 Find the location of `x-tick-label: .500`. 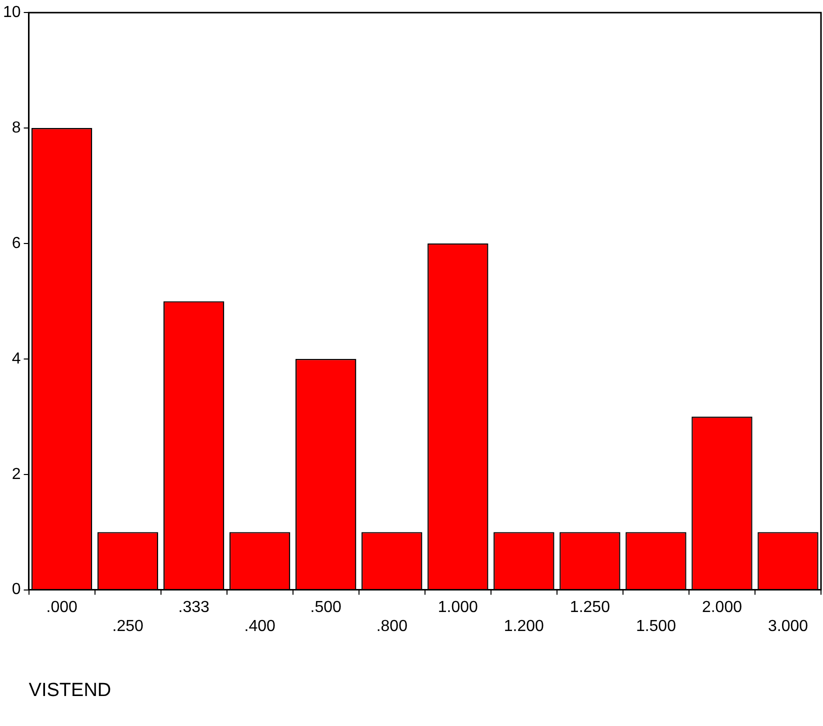

x-tick-label: .500 is located at coordinates (326, 607).